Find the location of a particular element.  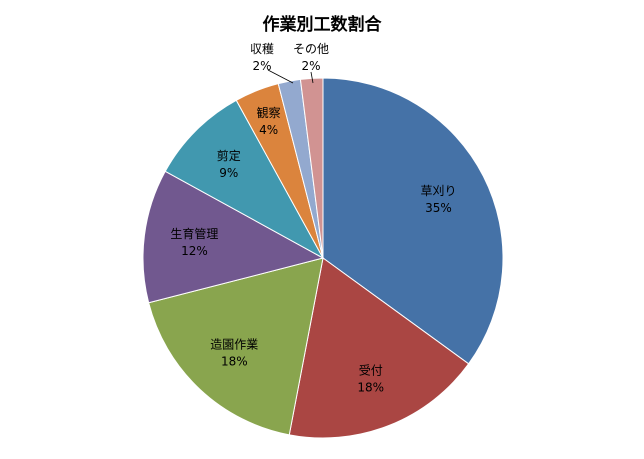

leader-lines is located at coordinates (290, 76).